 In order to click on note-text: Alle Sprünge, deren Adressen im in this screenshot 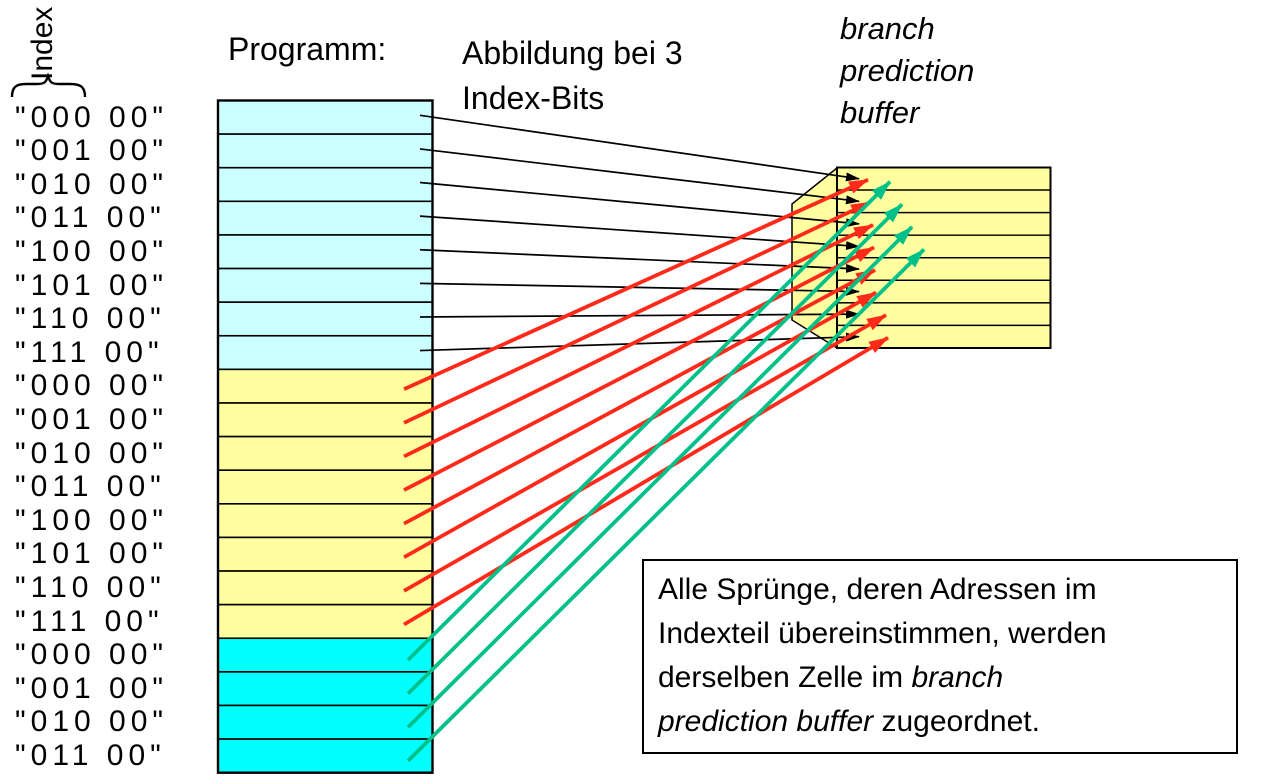, I will do `click(877, 589)`.